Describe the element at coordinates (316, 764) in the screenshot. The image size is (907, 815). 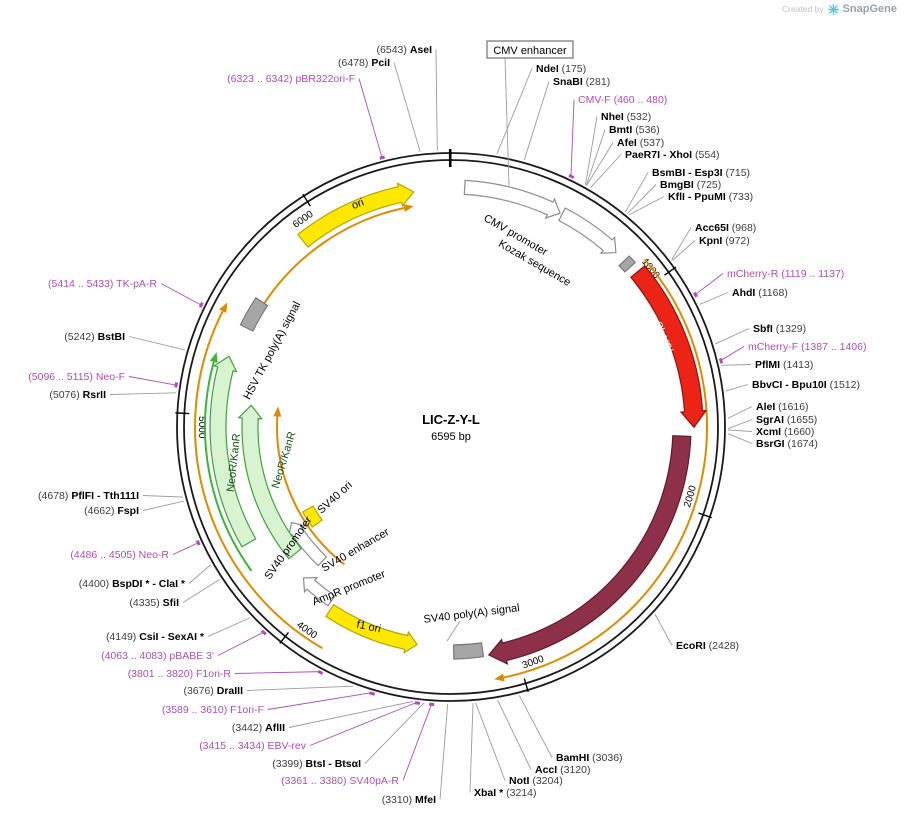
I see `enzyme-label-btsi-bts-i: (3399) BtsI - BtsαI` at that location.